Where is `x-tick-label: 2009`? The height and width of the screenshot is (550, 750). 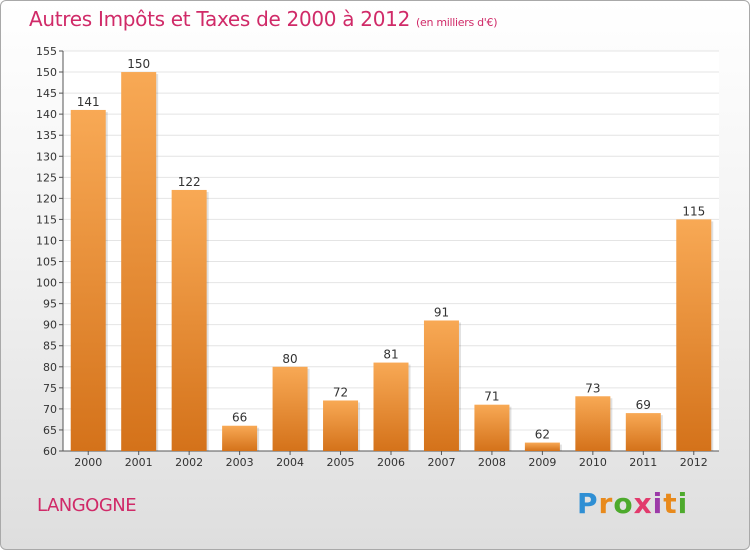 x-tick-label: 2009 is located at coordinates (542, 462).